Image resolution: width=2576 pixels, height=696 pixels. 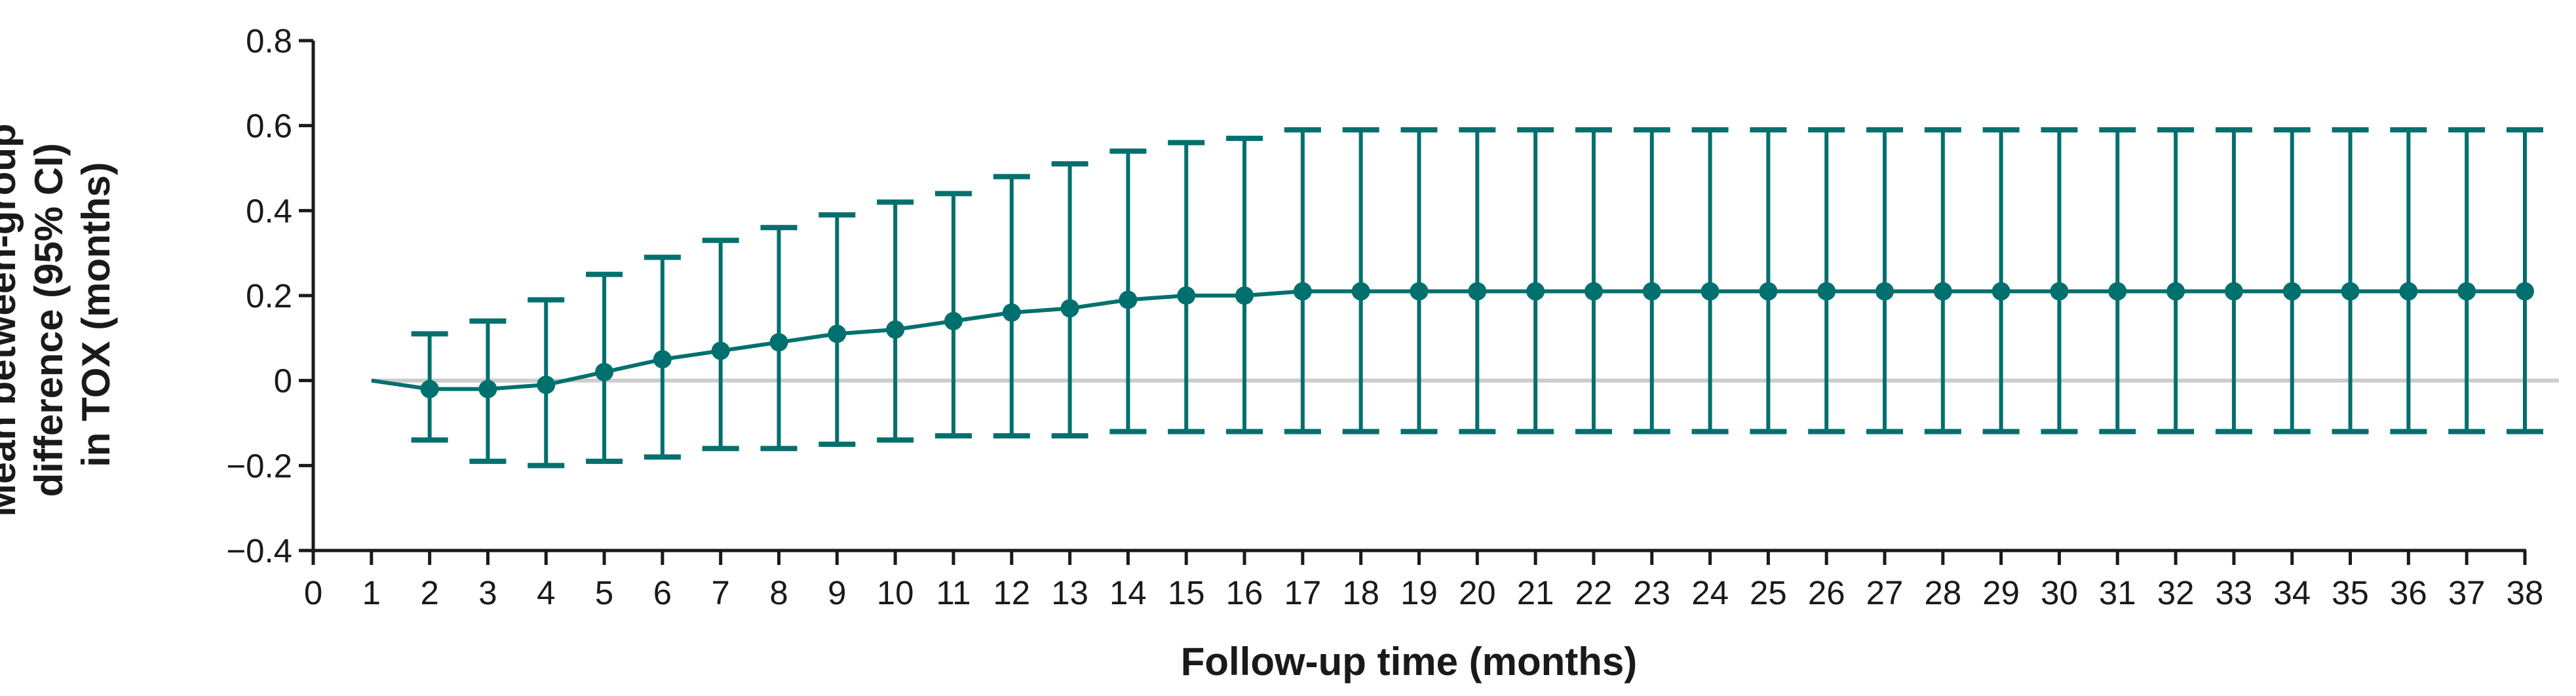 I want to click on x-tick-label: 34, so click(x=2292, y=592).